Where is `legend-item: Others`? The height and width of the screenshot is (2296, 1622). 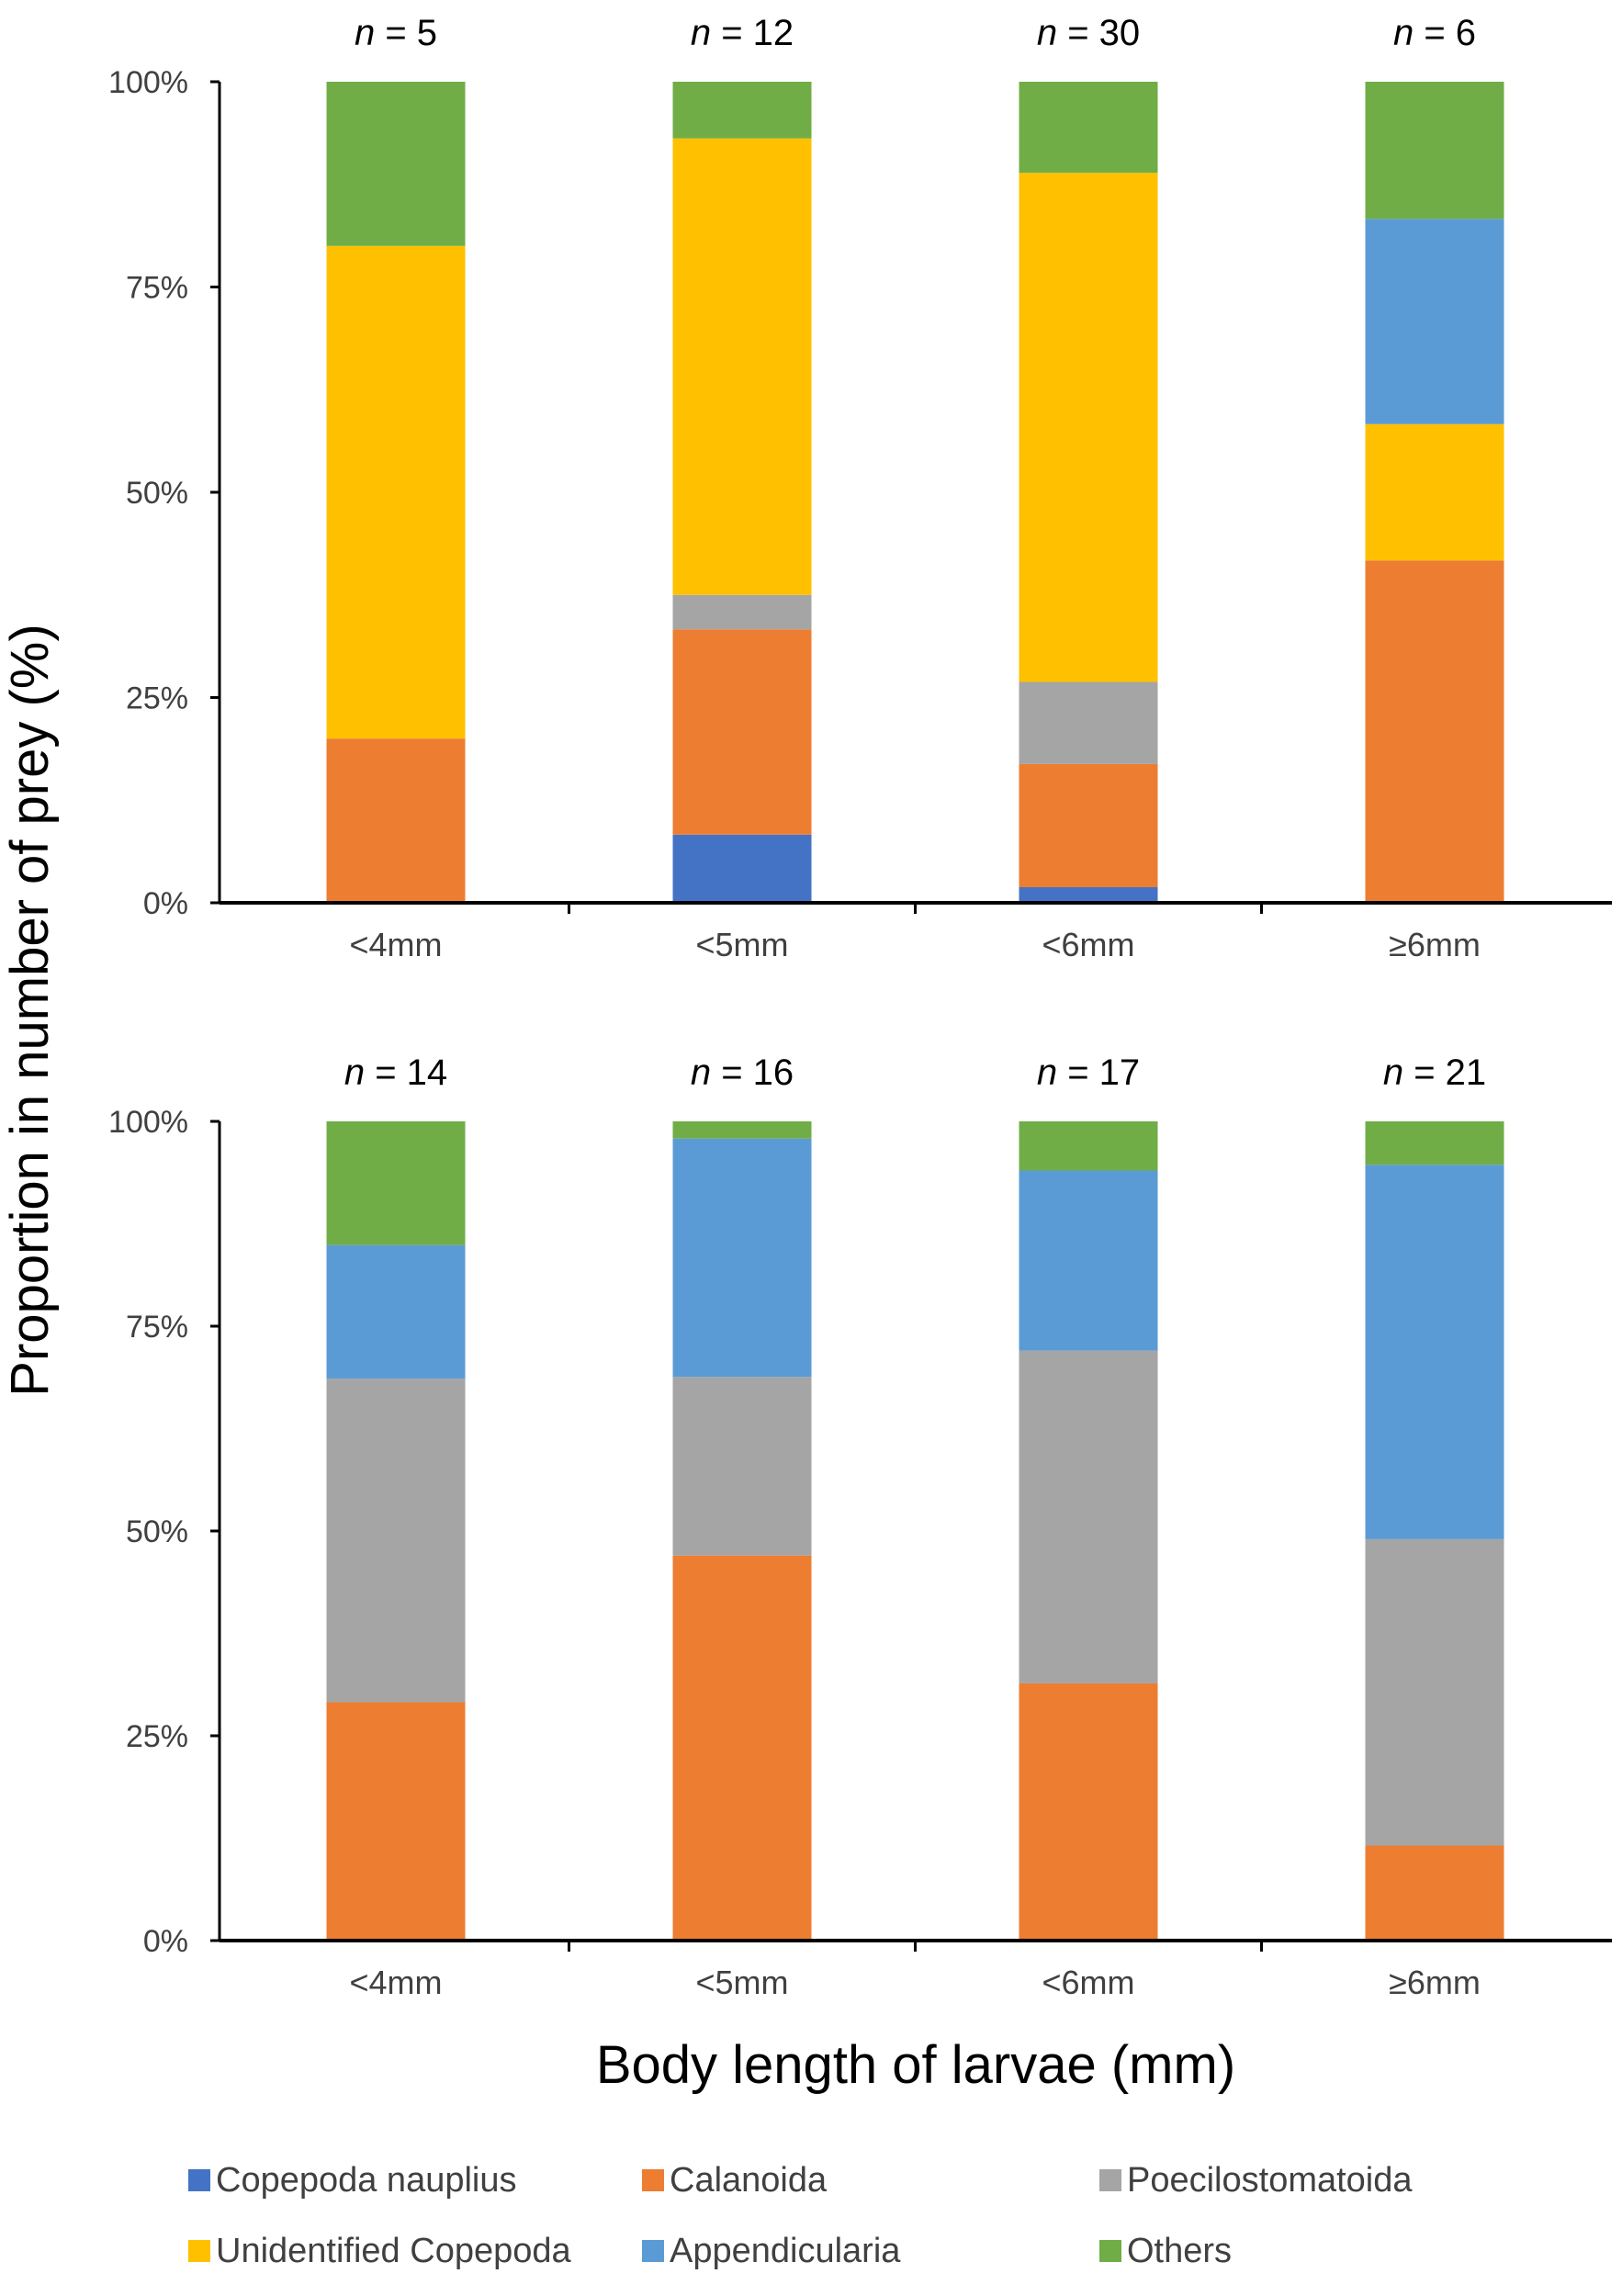 legend-item: Others is located at coordinates (1165, 2251).